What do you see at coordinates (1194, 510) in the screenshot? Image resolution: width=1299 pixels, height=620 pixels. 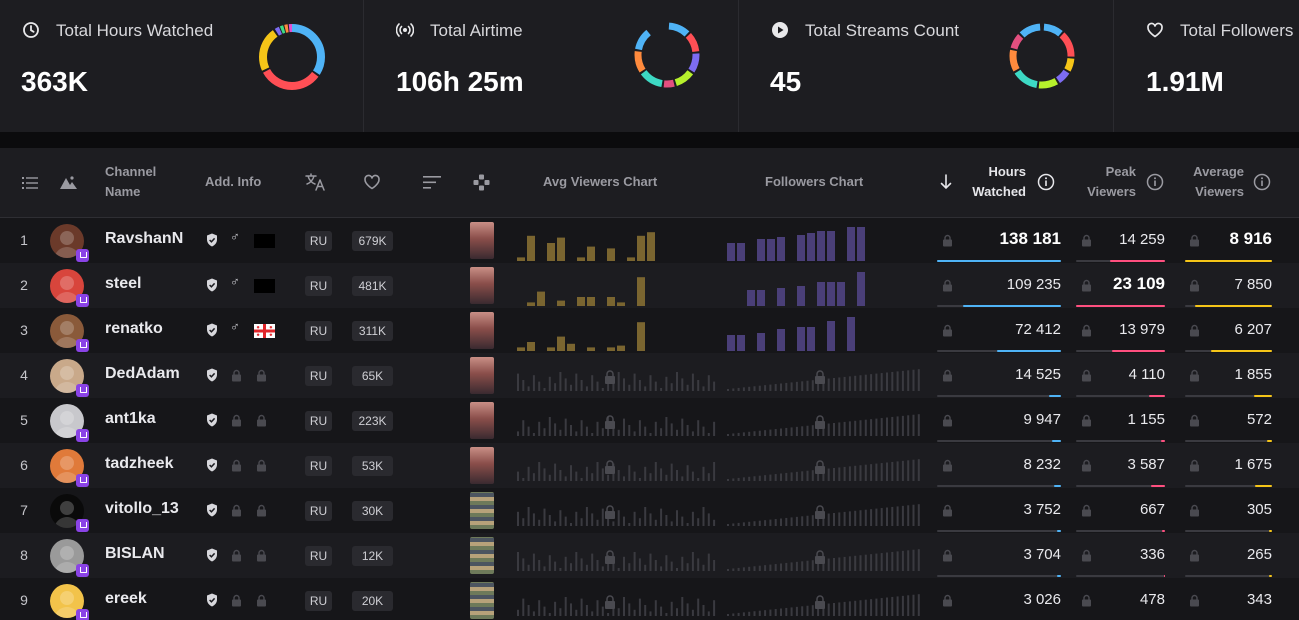 I see `lock-icon` at bounding box center [1194, 510].